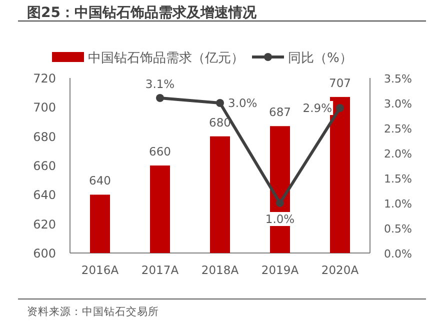 This screenshot has height=336, width=429. What do you see at coordinates (100, 270) in the screenshot?
I see `x-tick-label: 2016A` at bounding box center [100, 270].